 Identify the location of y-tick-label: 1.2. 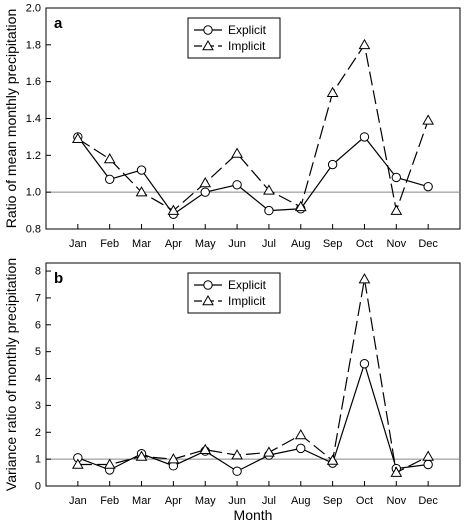
(33, 156).